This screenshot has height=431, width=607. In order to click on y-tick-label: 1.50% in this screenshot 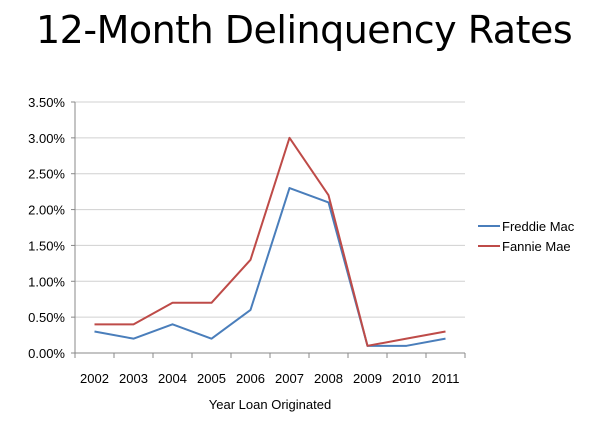, I will do `click(46, 245)`.